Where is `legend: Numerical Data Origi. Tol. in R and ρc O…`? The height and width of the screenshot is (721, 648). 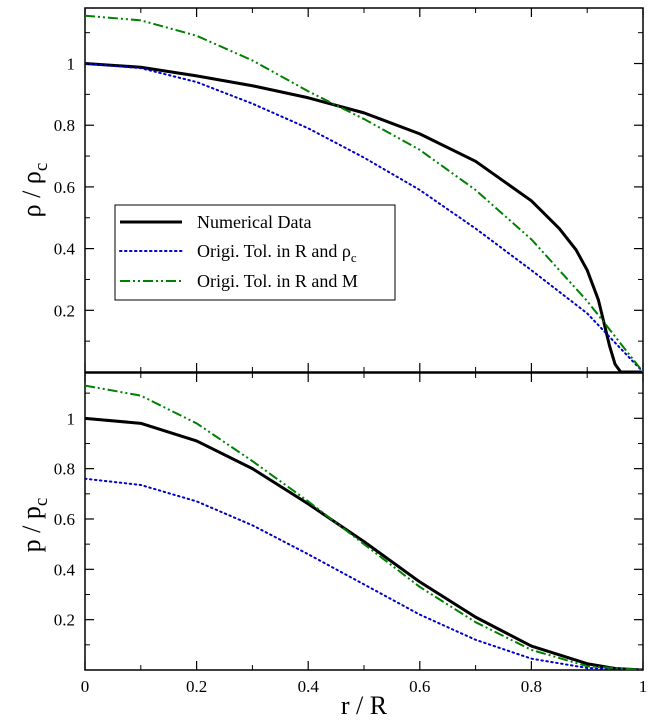 legend: Numerical Data Origi. Tol. in R and ρc O… is located at coordinates (255, 252).